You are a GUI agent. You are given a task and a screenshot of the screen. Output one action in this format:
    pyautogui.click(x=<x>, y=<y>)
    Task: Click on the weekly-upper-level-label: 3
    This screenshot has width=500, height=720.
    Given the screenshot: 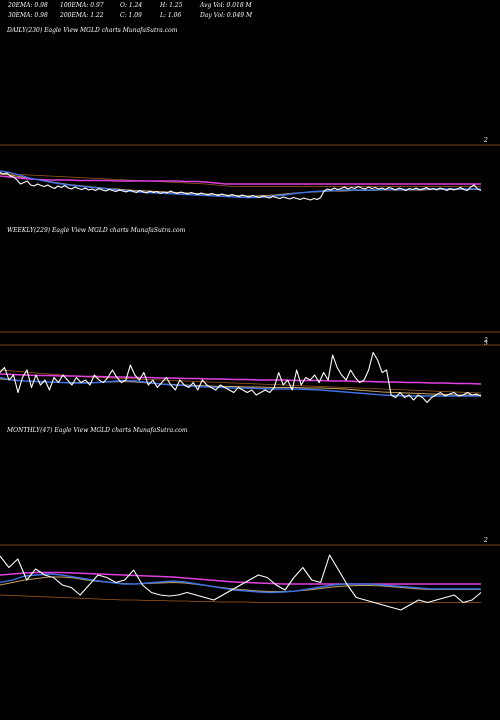 What is the action you would take?
    pyautogui.click(x=486, y=343)
    